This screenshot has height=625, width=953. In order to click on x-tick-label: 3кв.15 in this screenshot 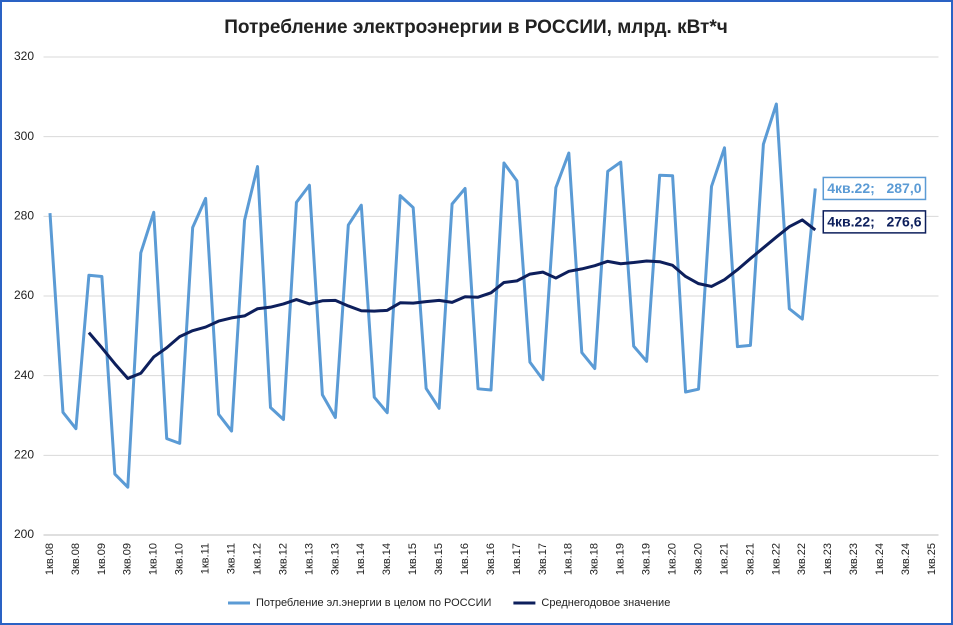, I will do `click(439, 559)`.